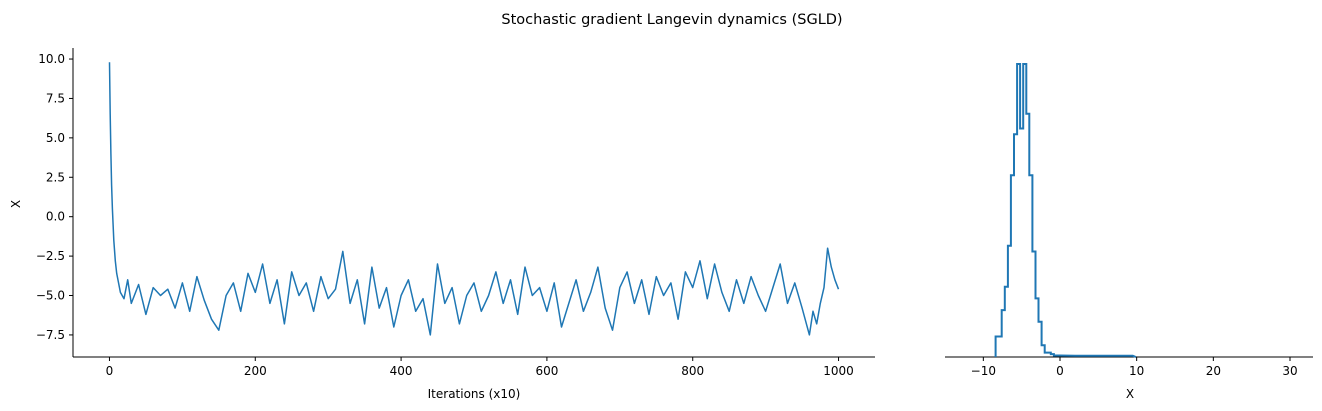 The width and height of the screenshot is (1322, 411). I want to click on histogram-x-tick-label: 0, so click(1060, 371).